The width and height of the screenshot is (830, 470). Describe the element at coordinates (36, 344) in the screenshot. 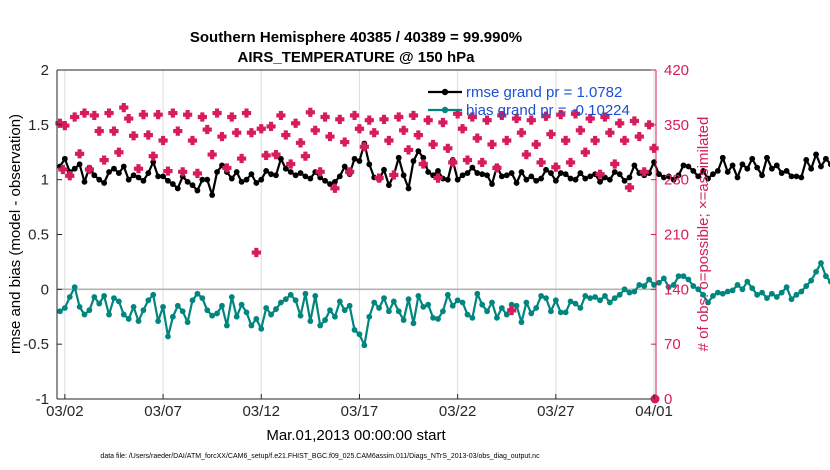

I see `y-tick-label: -0.5` at that location.